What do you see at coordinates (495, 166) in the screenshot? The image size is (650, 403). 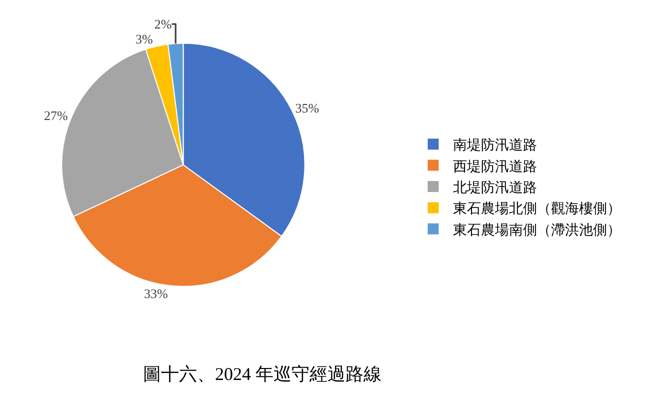 I see `legend-label: 西堤防汛道路` at bounding box center [495, 166].